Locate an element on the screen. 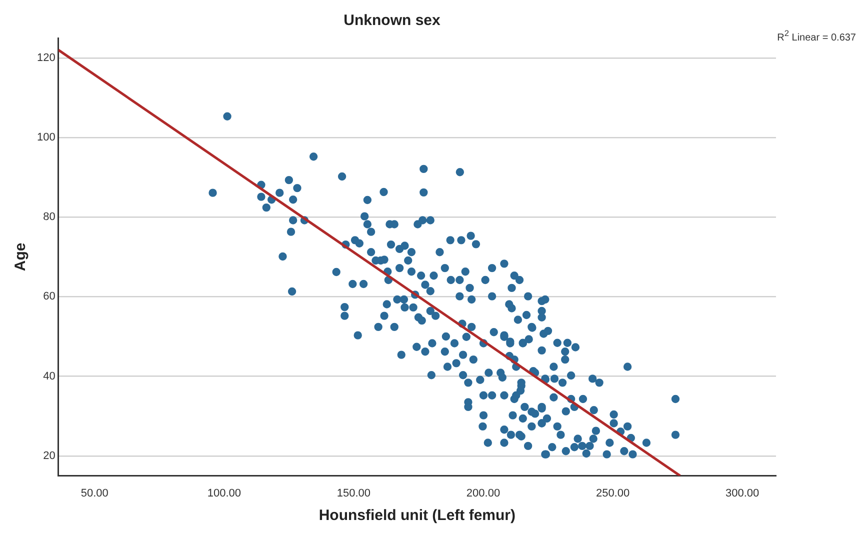 The width and height of the screenshot is (864, 537). x-tick-label: 50.00 is located at coordinates (94, 493).